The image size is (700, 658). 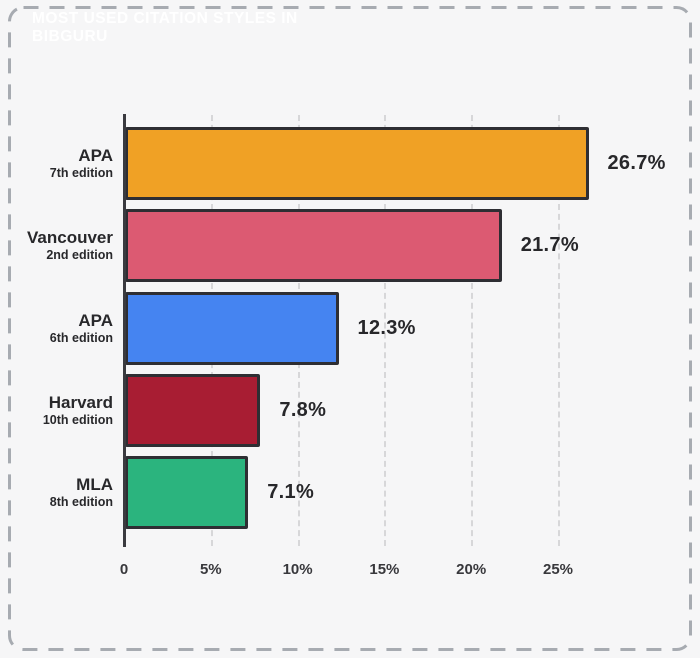 What do you see at coordinates (56, 163) in the screenshot?
I see `category-label: APA 7th edition` at bounding box center [56, 163].